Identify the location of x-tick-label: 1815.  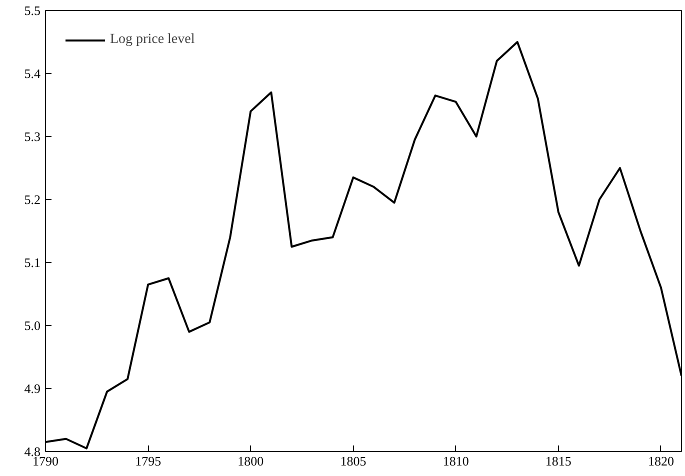
(558, 461).